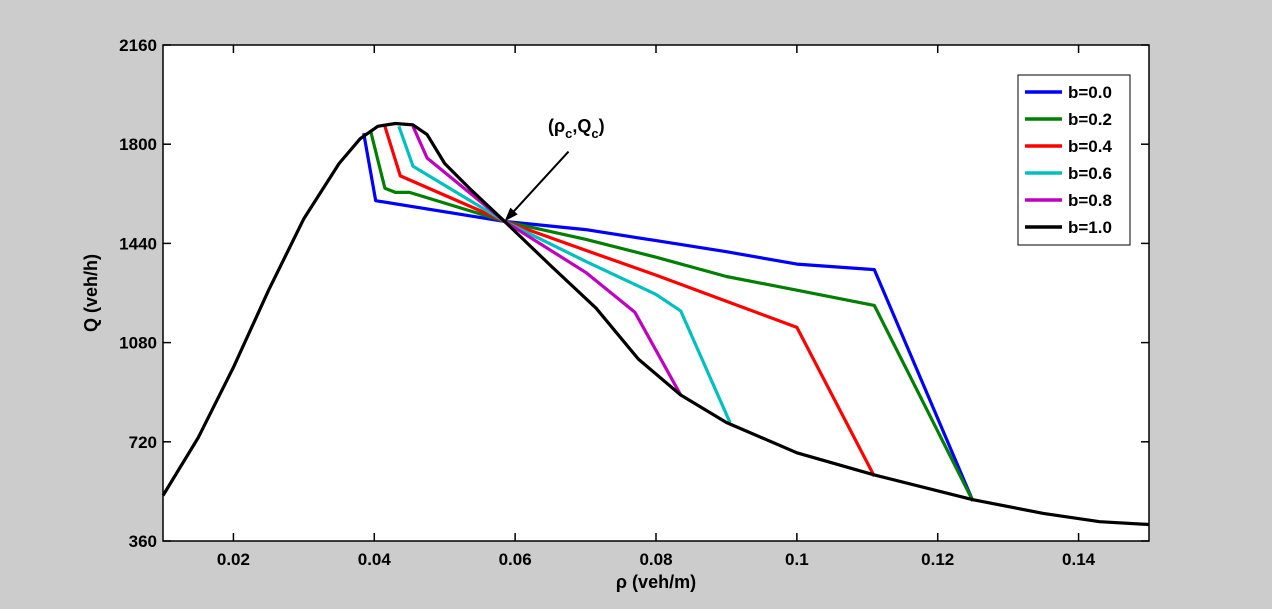 This screenshot has width=1272, height=609. I want to click on legend-label-0: b=0.0, so click(1090, 92).